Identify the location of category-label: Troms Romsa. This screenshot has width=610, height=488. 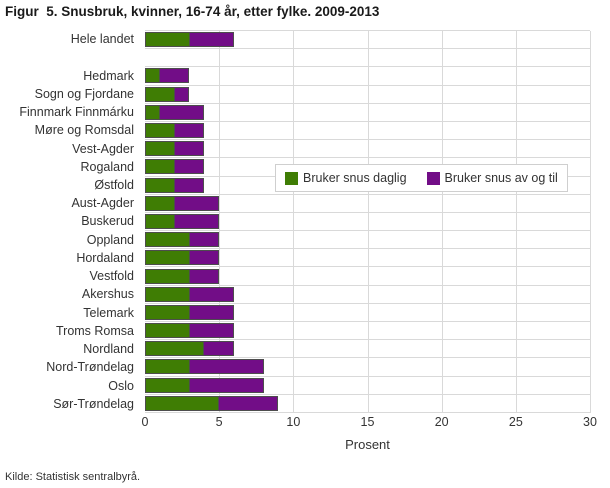
(94, 330).